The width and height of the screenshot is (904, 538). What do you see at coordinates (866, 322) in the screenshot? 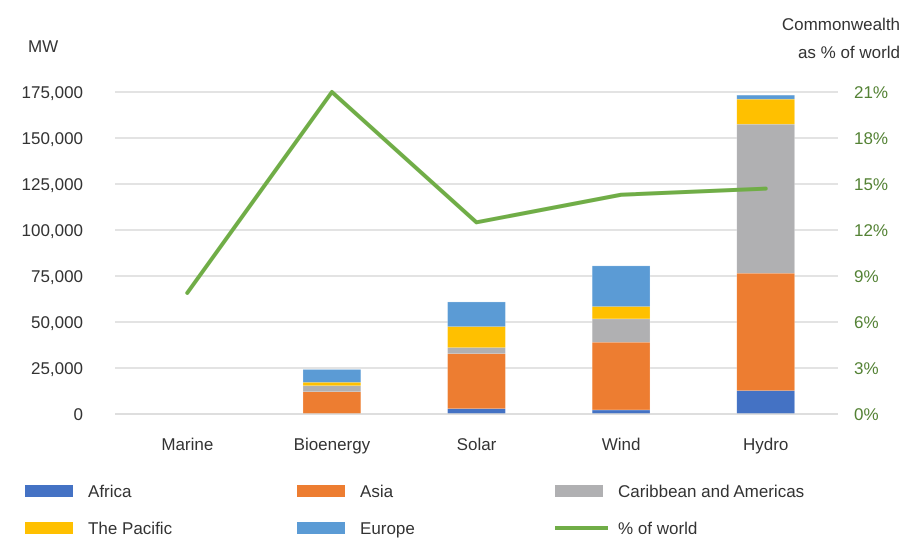
I see `y2-tick-label: 6%` at bounding box center [866, 322].